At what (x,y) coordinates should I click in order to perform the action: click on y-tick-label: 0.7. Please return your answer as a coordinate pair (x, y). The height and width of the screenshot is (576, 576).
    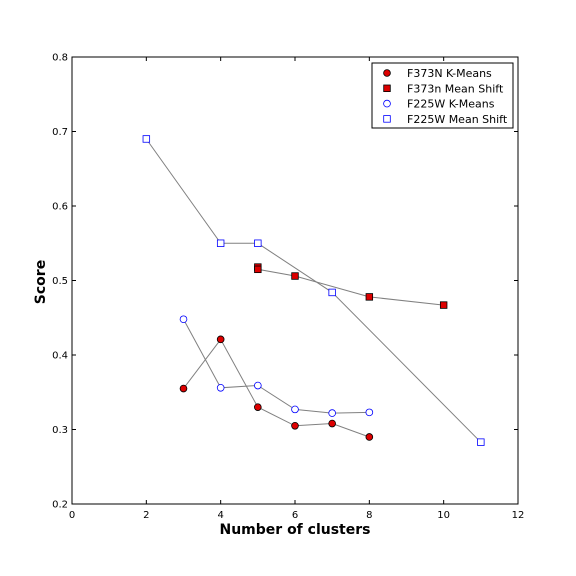
    Looking at the image, I should click on (60, 132).